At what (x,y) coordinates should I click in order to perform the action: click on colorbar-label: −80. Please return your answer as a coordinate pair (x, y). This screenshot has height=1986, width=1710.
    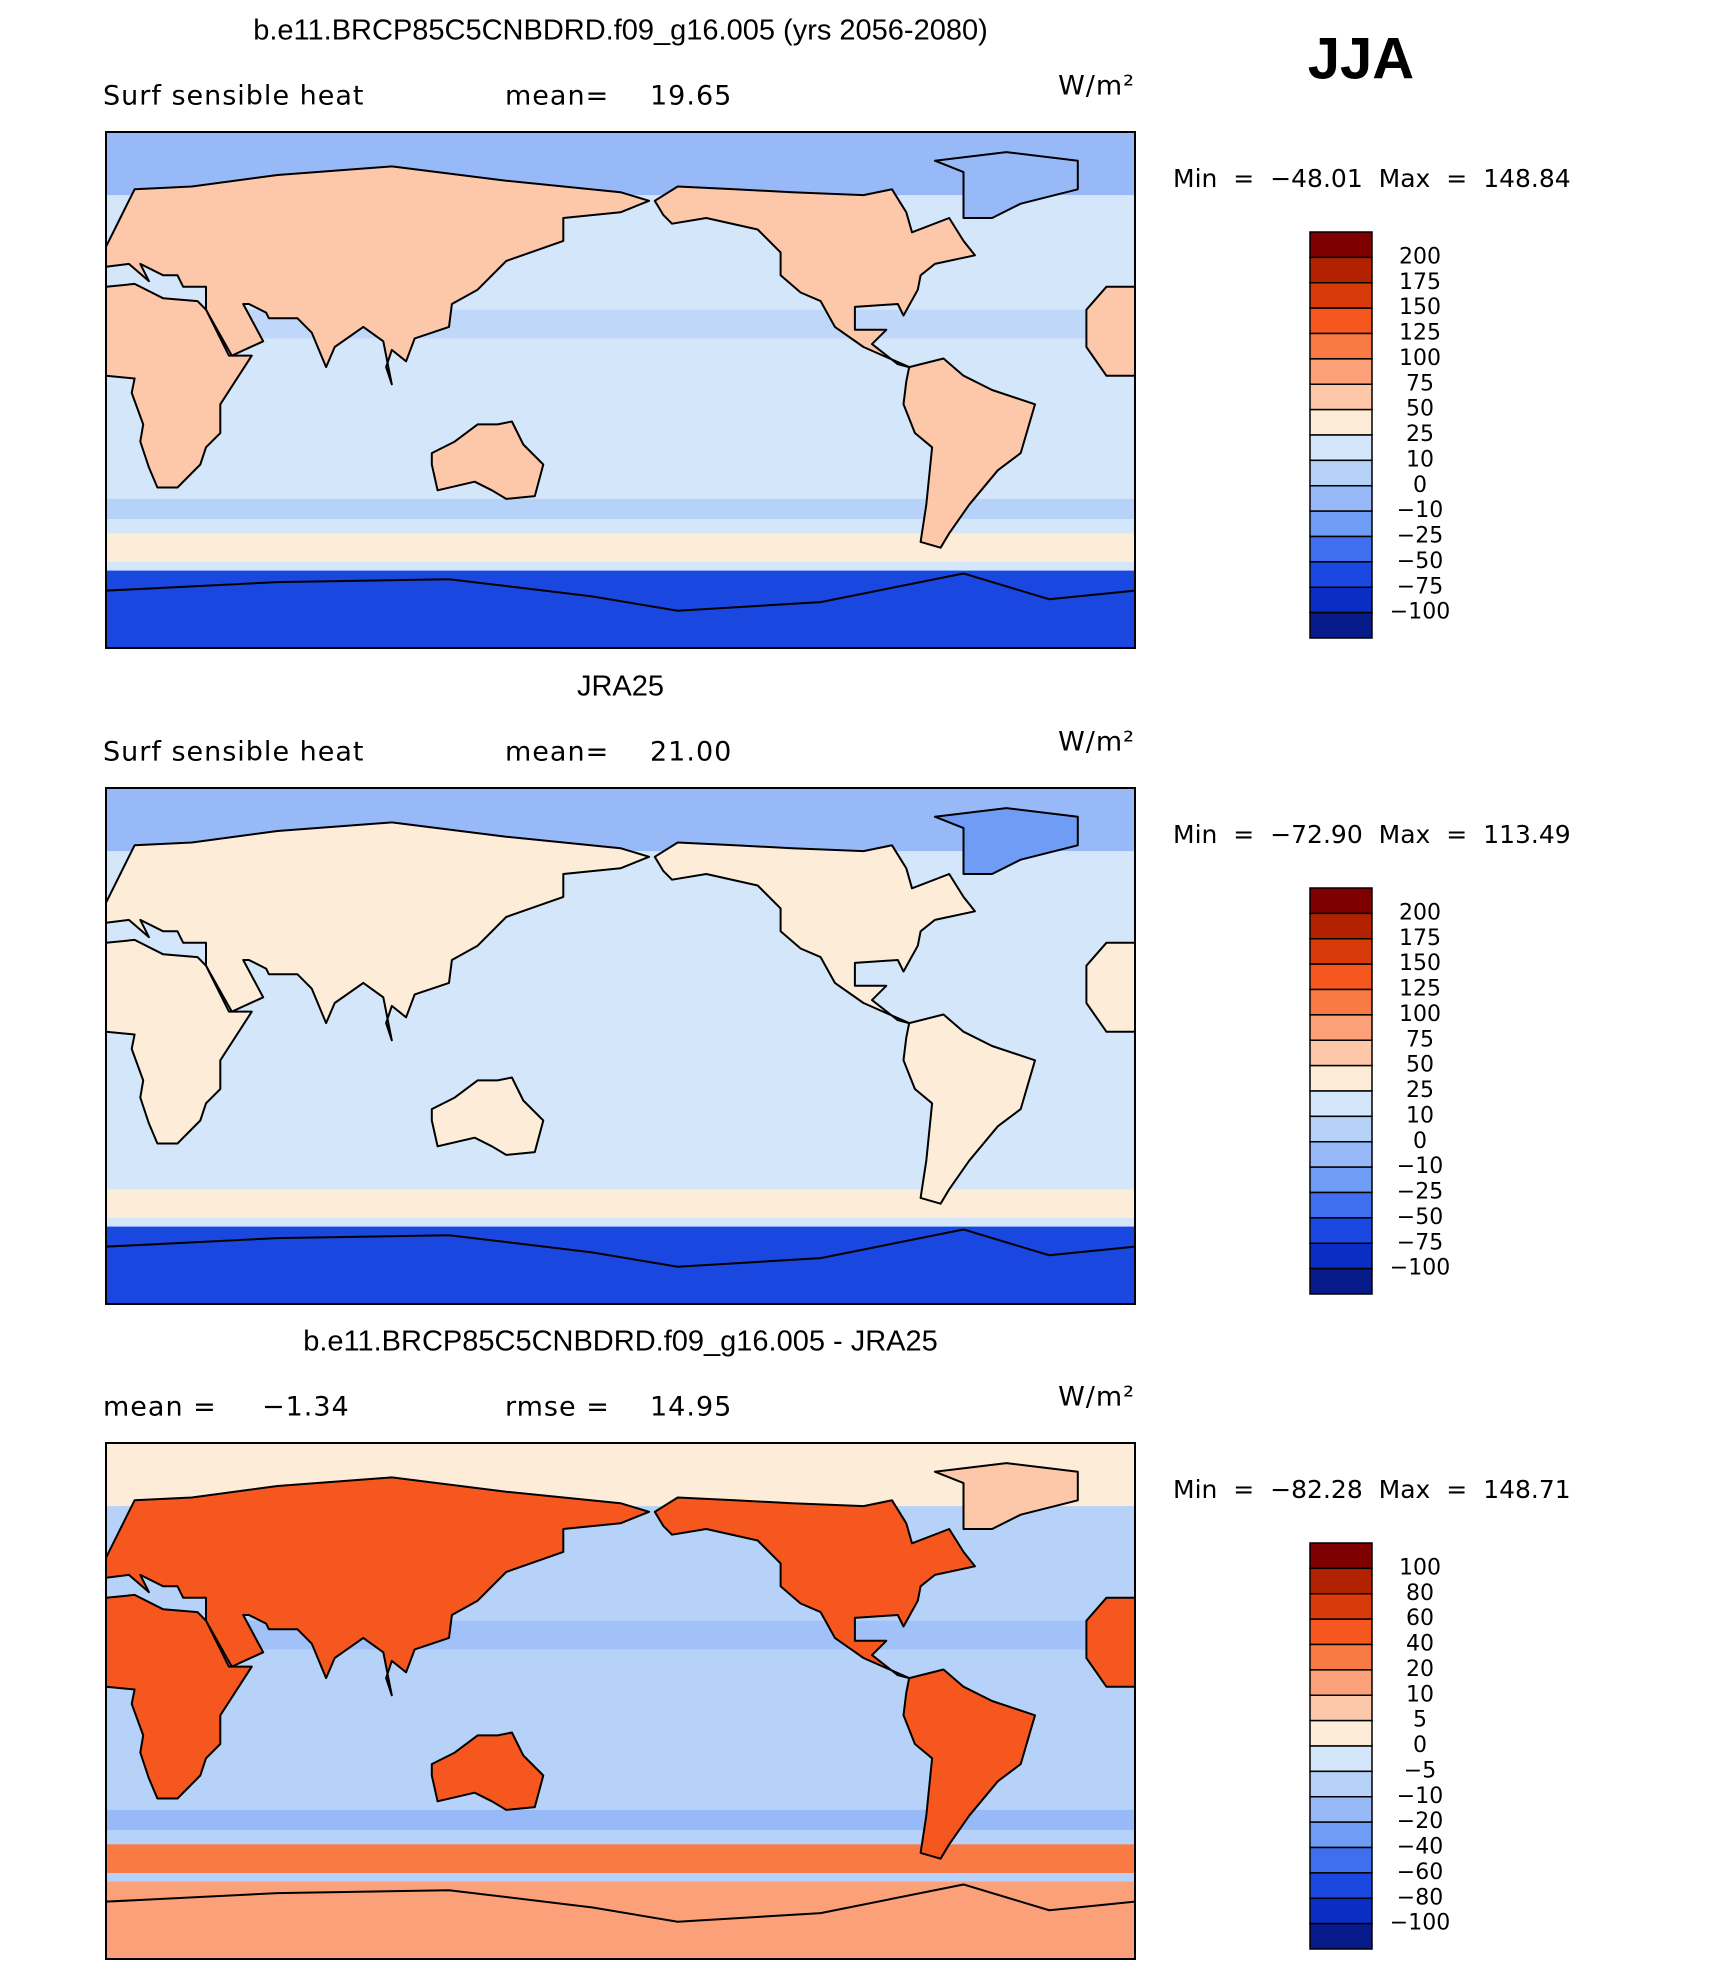
    Looking at the image, I should click on (1420, 1897).